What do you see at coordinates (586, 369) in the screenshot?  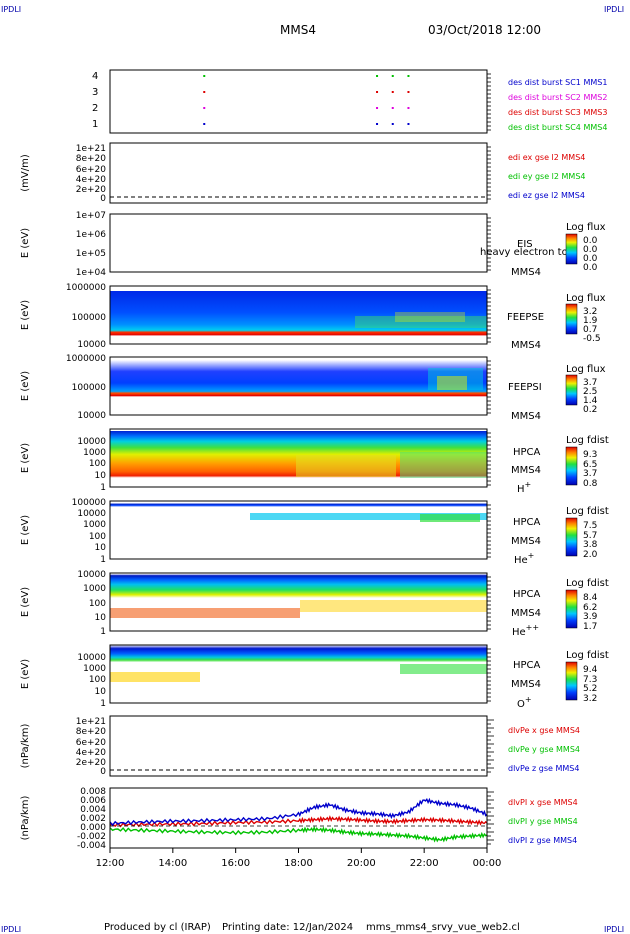 I see `feepsi-cbar-title: Log flux` at bounding box center [586, 369].